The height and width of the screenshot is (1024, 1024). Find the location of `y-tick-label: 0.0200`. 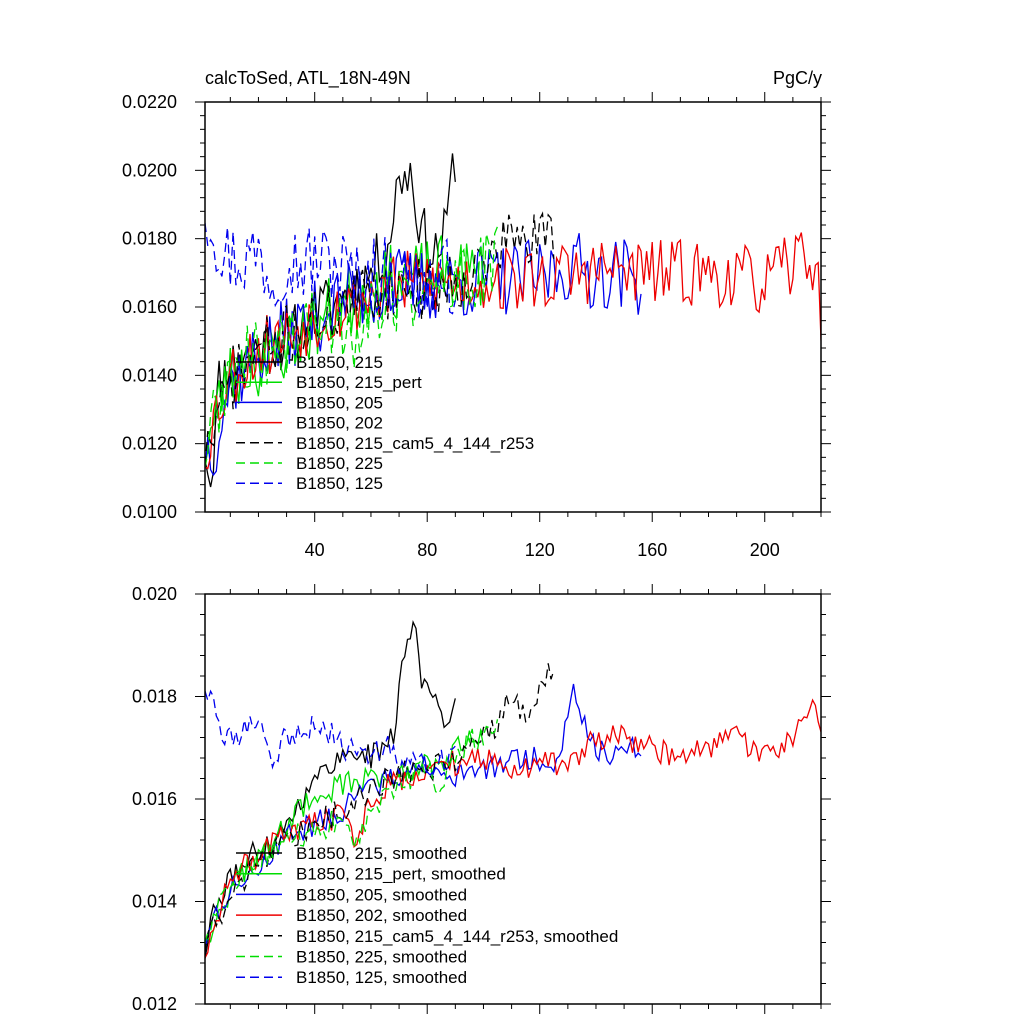

y-tick-label: 0.0200 is located at coordinates (149, 170).